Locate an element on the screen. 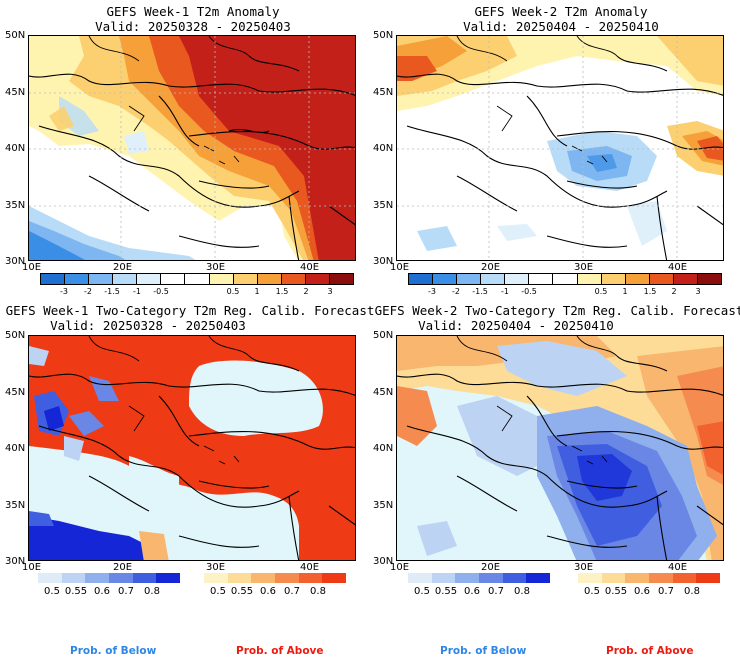  prob-below-caption-week1: Prob. of Below is located at coordinates (113, 651).